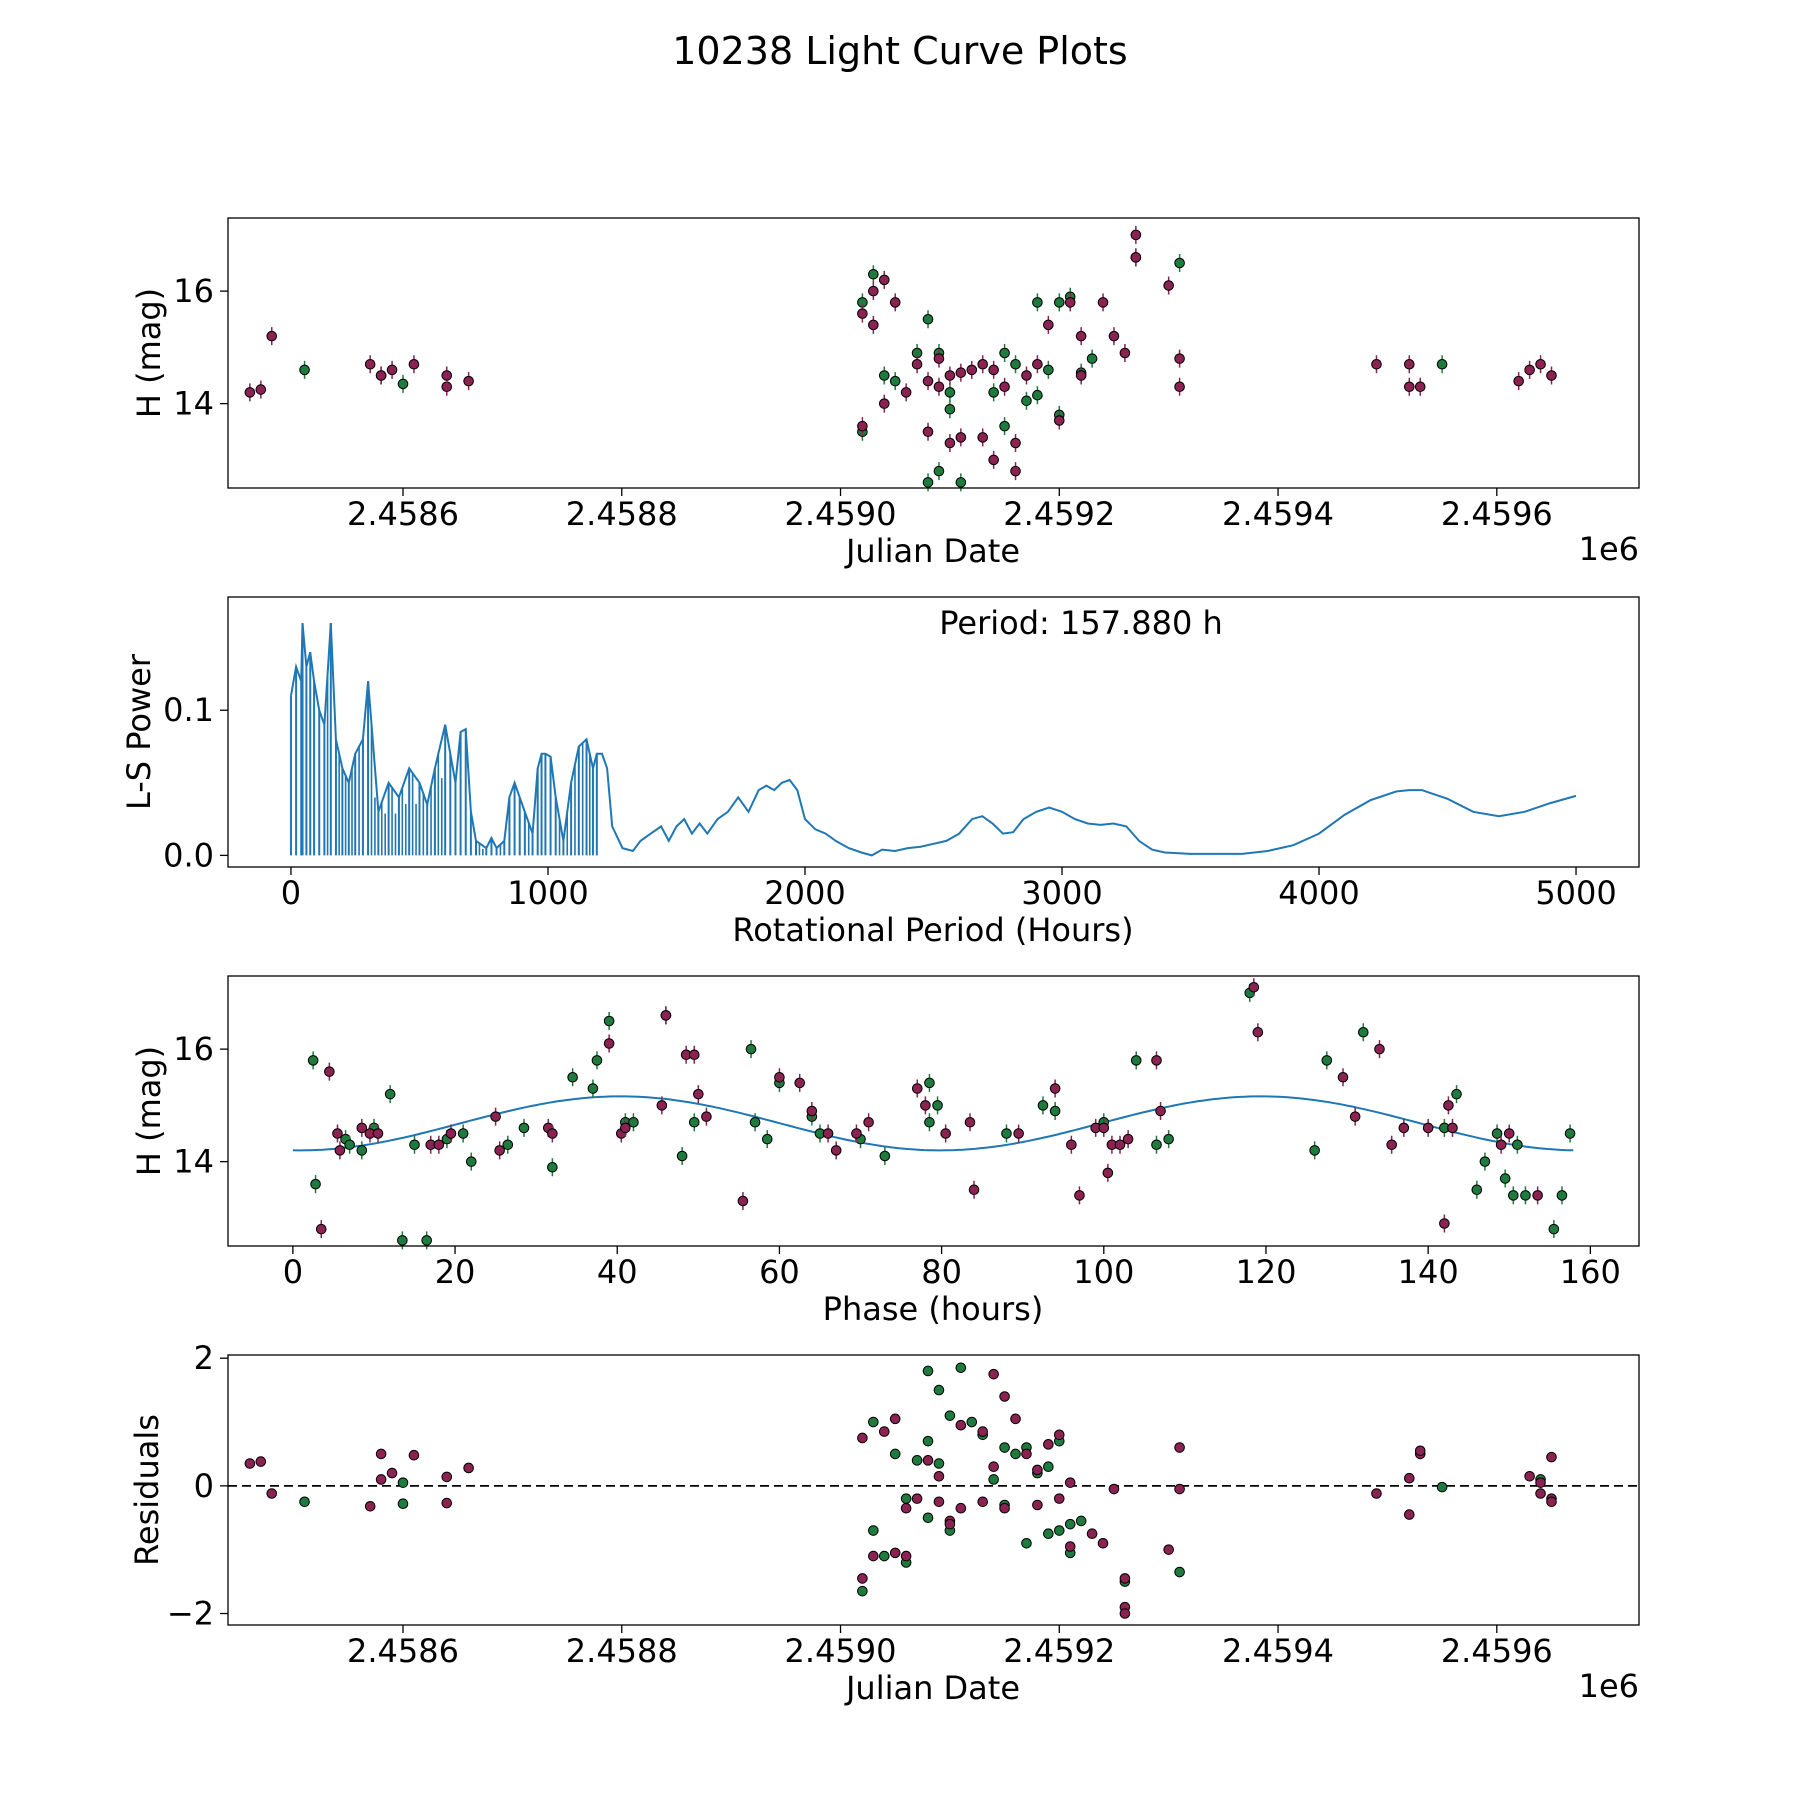 The image size is (1800, 1800). What do you see at coordinates (933, 1123) in the screenshot?
I see `phased-fit-curve` at bounding box center [933, 1123].